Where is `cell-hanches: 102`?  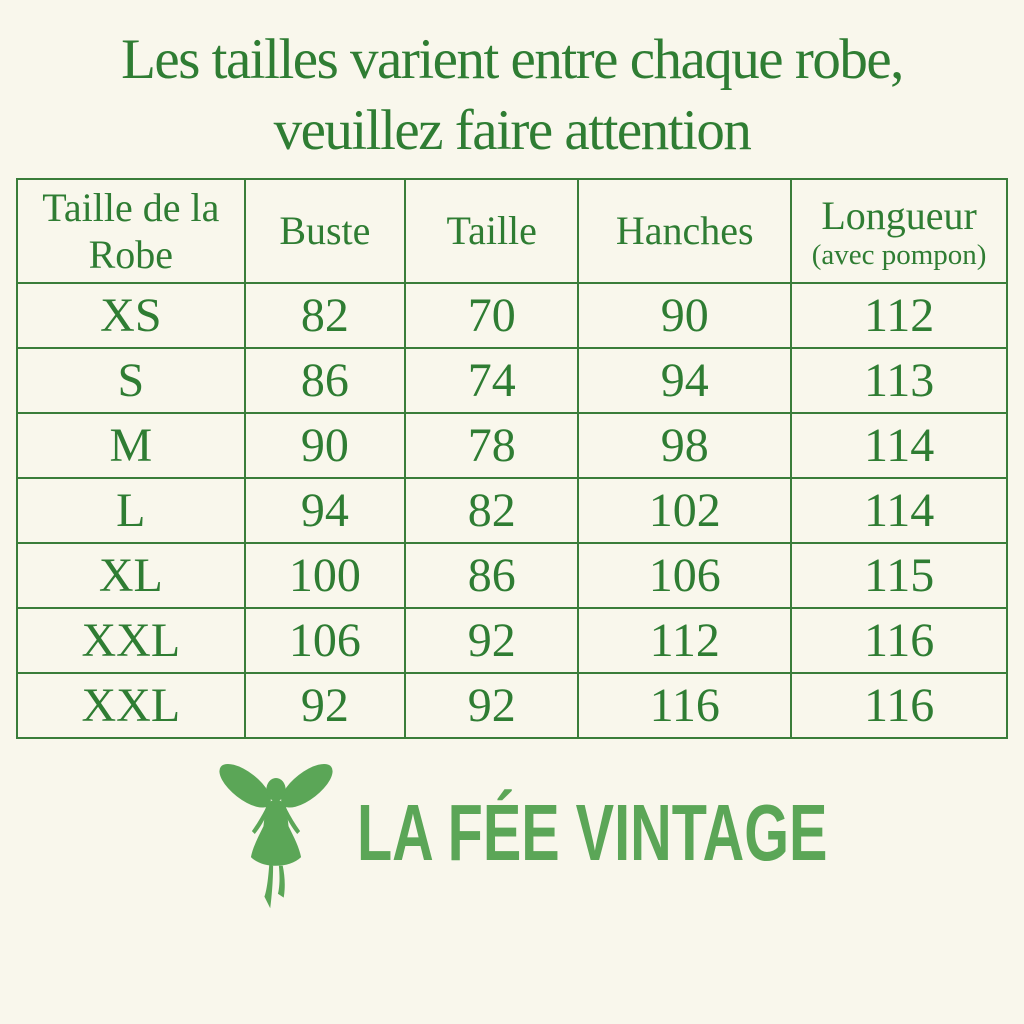
cell-hanches: 102 is located at coordinates (685, 510).